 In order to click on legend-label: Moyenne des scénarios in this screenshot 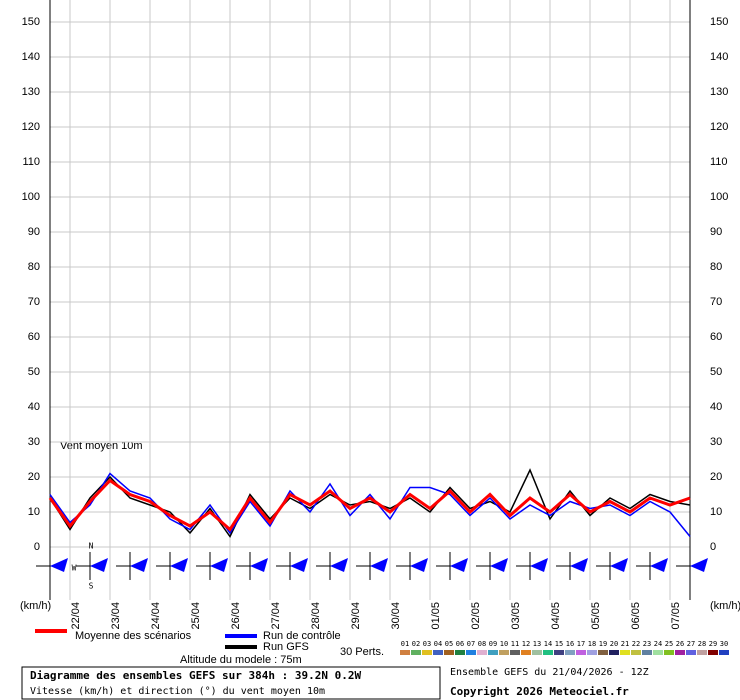, I will do `click(133, 636)`.